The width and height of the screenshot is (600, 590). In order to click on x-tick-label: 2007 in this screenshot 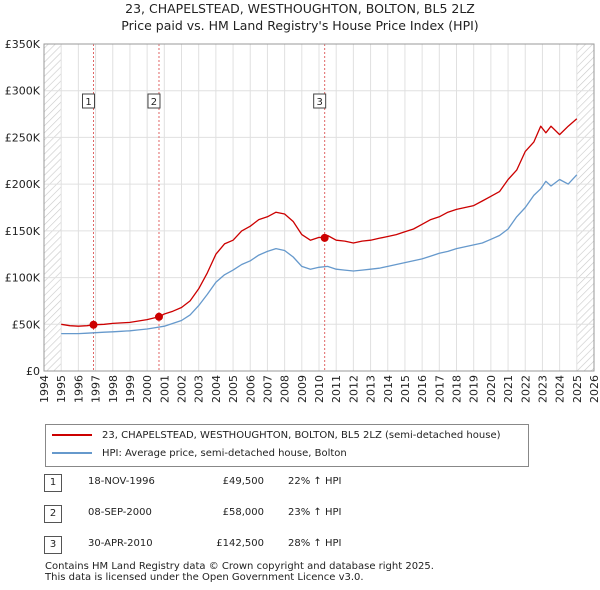, I will do `click(267, 389)`.